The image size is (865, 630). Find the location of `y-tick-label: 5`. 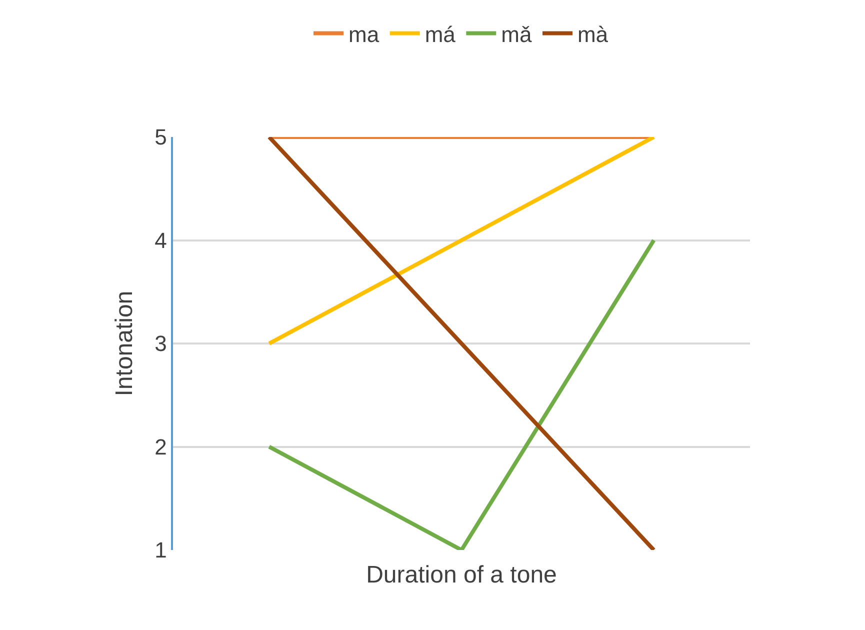

y-tick-label: 5 is located at coordinates (160, 137).